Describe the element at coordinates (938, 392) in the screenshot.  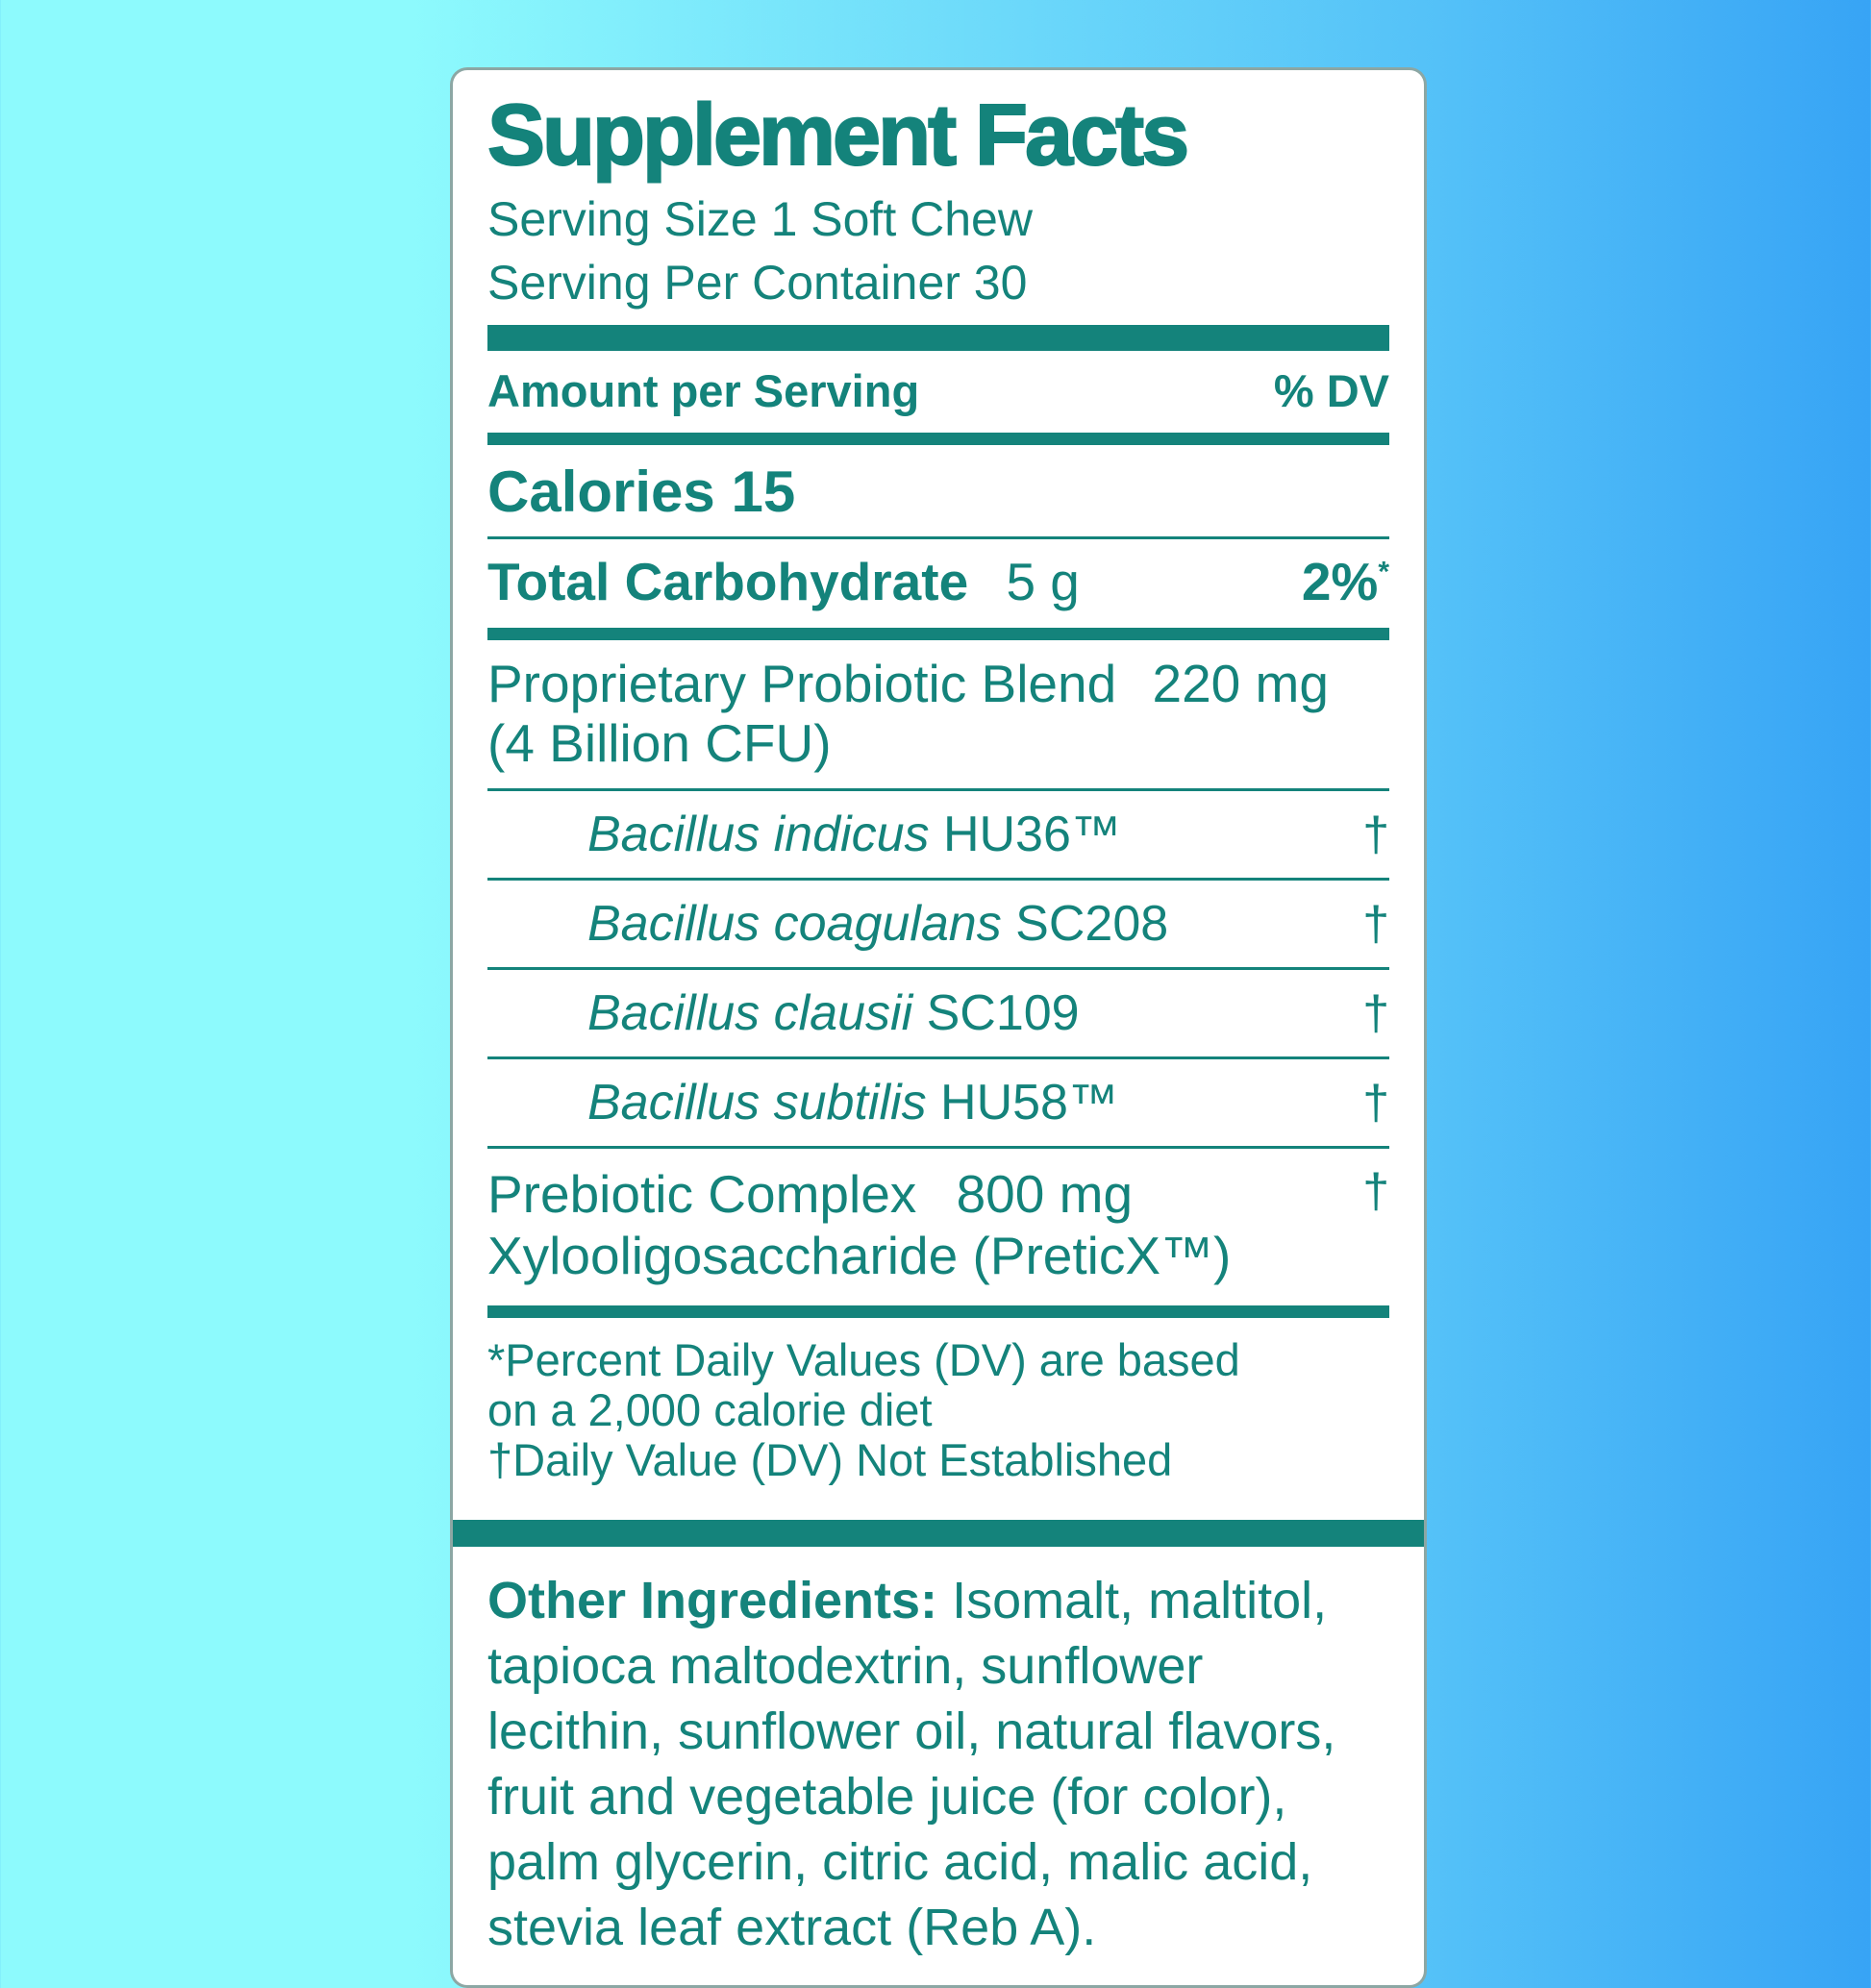
I see `column-header-row: Amount per Serving % DV` at that location.